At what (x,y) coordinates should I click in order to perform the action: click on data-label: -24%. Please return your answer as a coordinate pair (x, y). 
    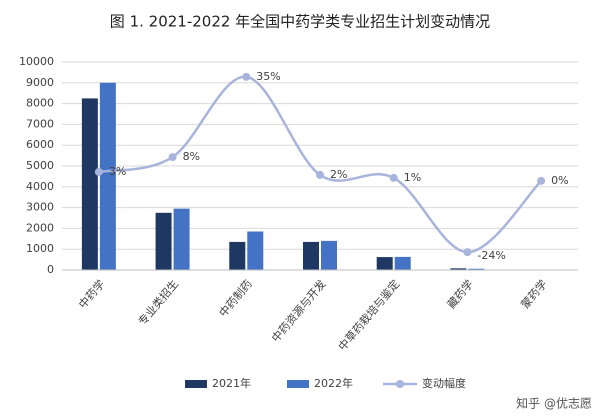
    Looking at the image, I should click on (491, 255).